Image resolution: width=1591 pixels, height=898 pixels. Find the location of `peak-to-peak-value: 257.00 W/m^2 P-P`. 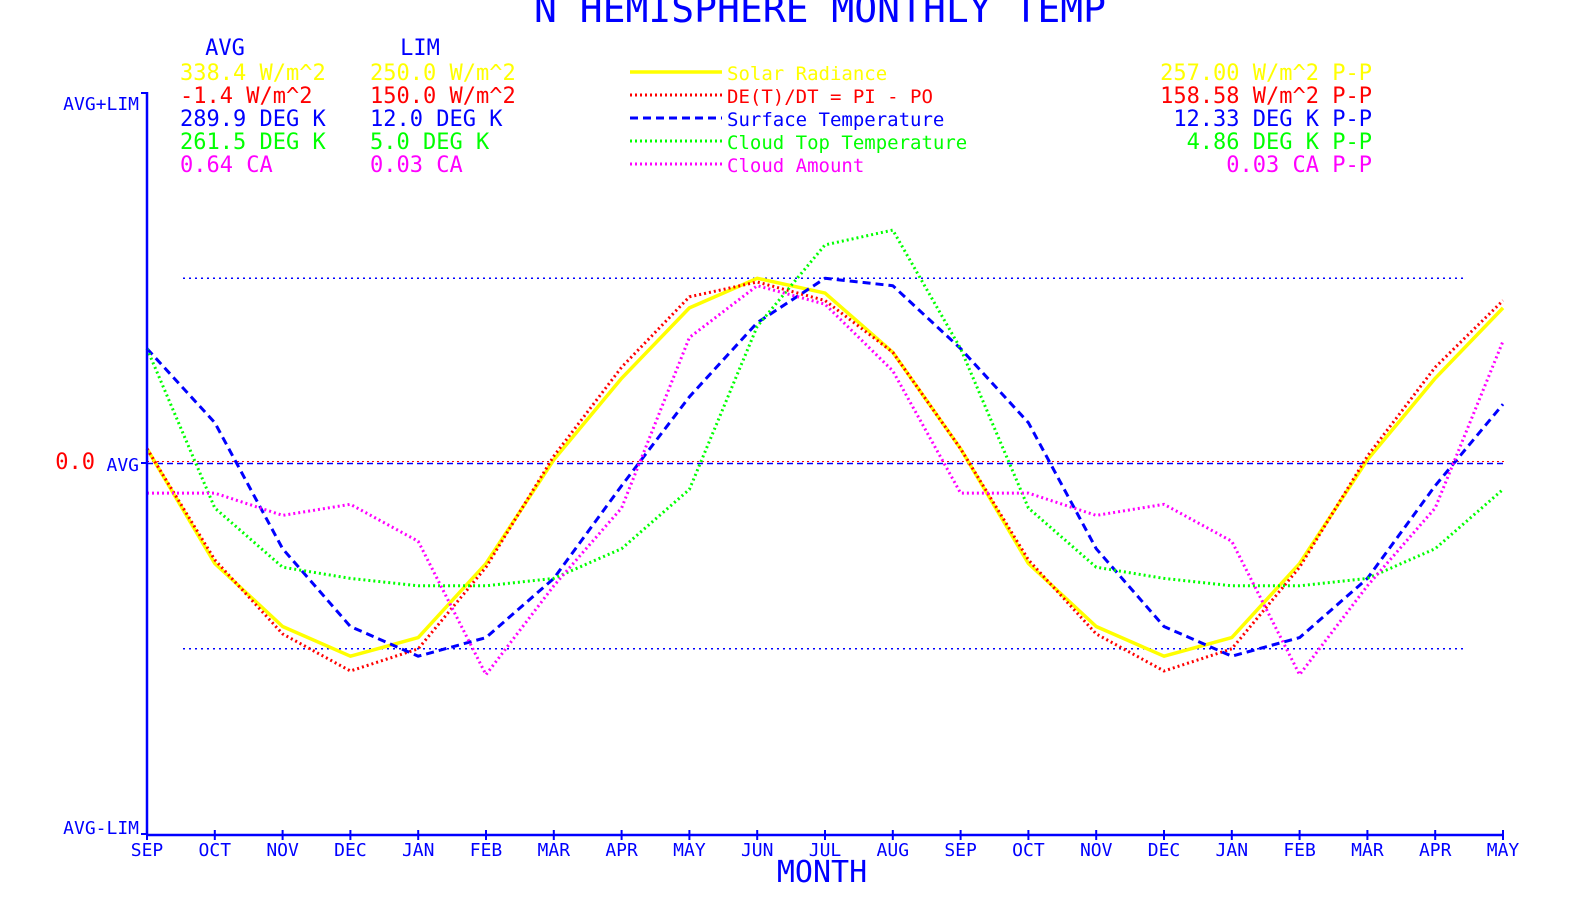

peak-to-peak-value: 257.00 W/m^2 P-P is located at coordinates (1266, 73).